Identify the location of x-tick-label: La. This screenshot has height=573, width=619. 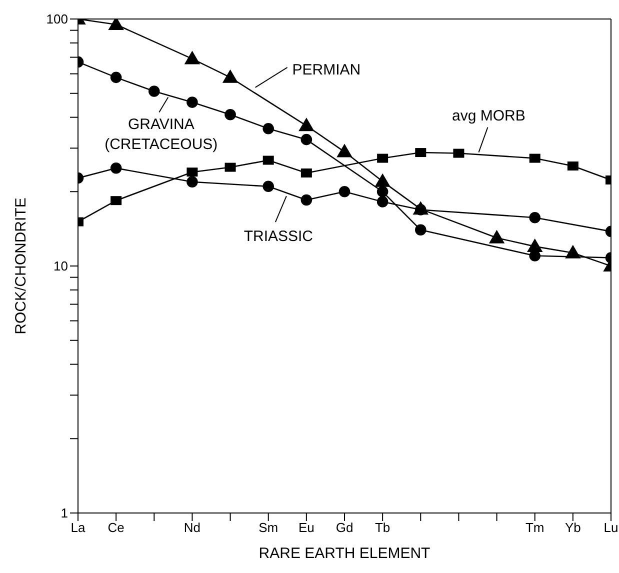
(78, 528).